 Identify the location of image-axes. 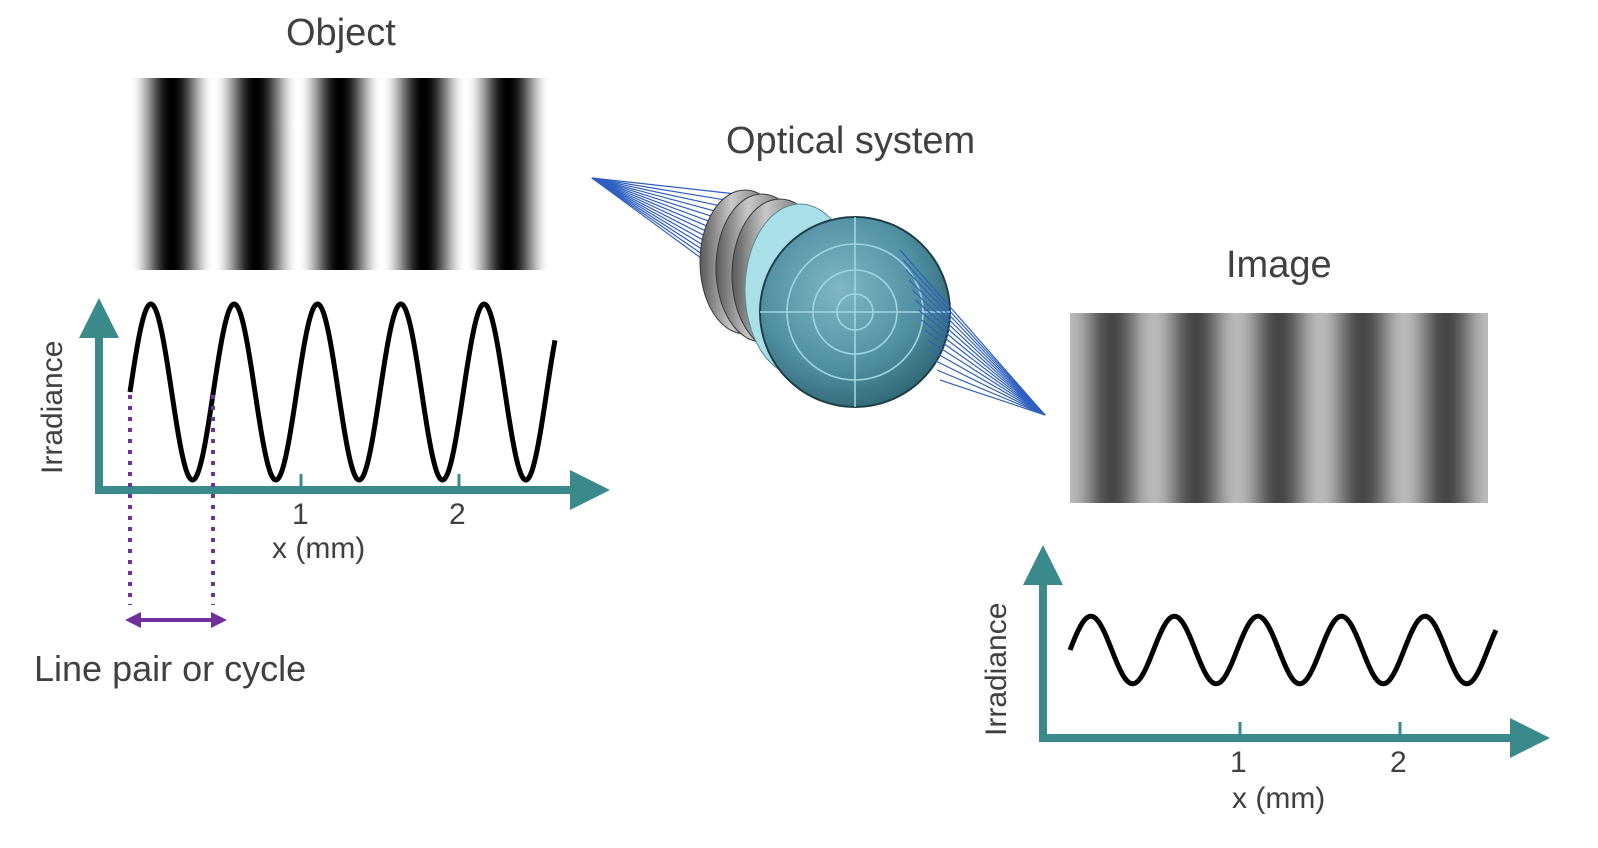
(1286, 651).